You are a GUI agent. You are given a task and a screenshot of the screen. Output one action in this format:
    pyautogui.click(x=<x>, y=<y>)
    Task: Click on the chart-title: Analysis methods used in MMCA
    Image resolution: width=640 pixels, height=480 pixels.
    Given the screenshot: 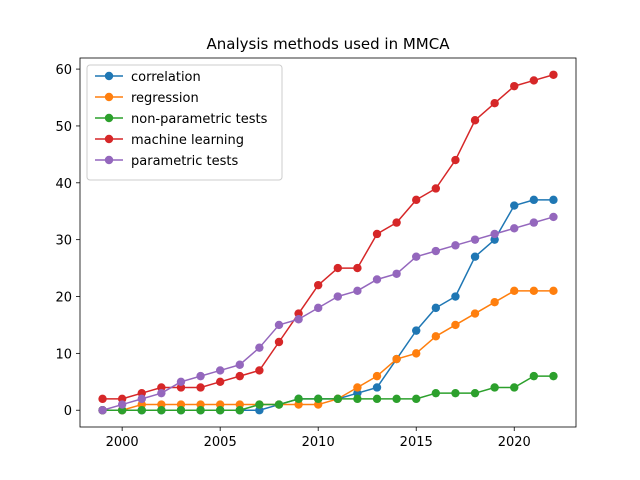 What is the action you would take?
    pyautogui.click(x=329, y=44)
    